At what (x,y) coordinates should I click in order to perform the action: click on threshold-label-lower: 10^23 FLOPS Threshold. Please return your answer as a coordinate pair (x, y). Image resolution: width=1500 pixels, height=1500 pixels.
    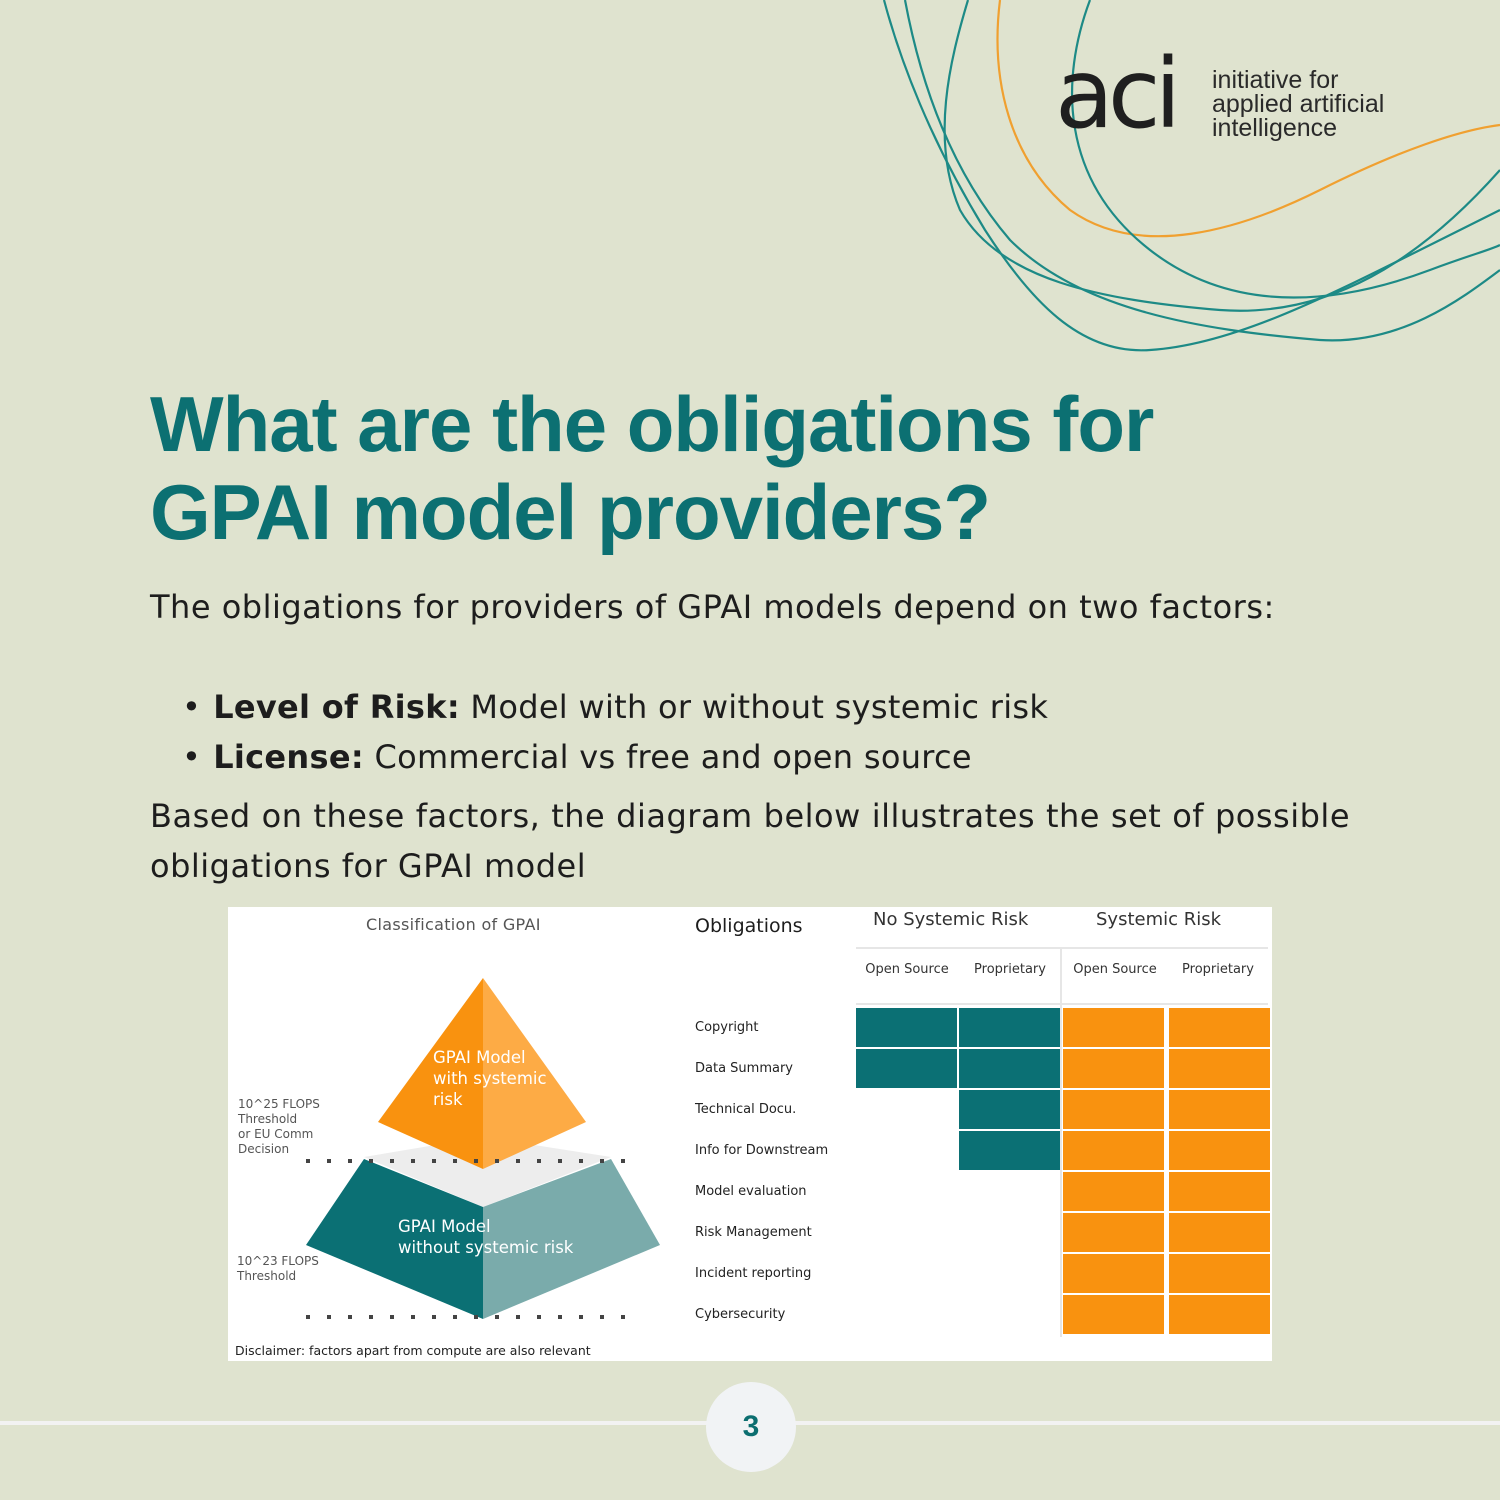
    Looking at the image, I should click on (278, 1269).